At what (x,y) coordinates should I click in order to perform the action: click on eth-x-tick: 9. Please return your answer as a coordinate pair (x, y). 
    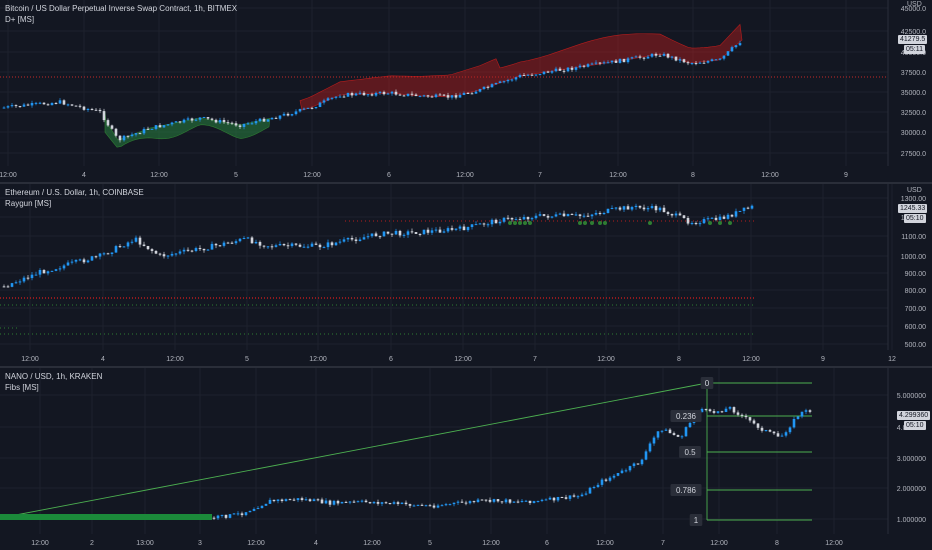
    Looking at the image, I should click on (823, 359).